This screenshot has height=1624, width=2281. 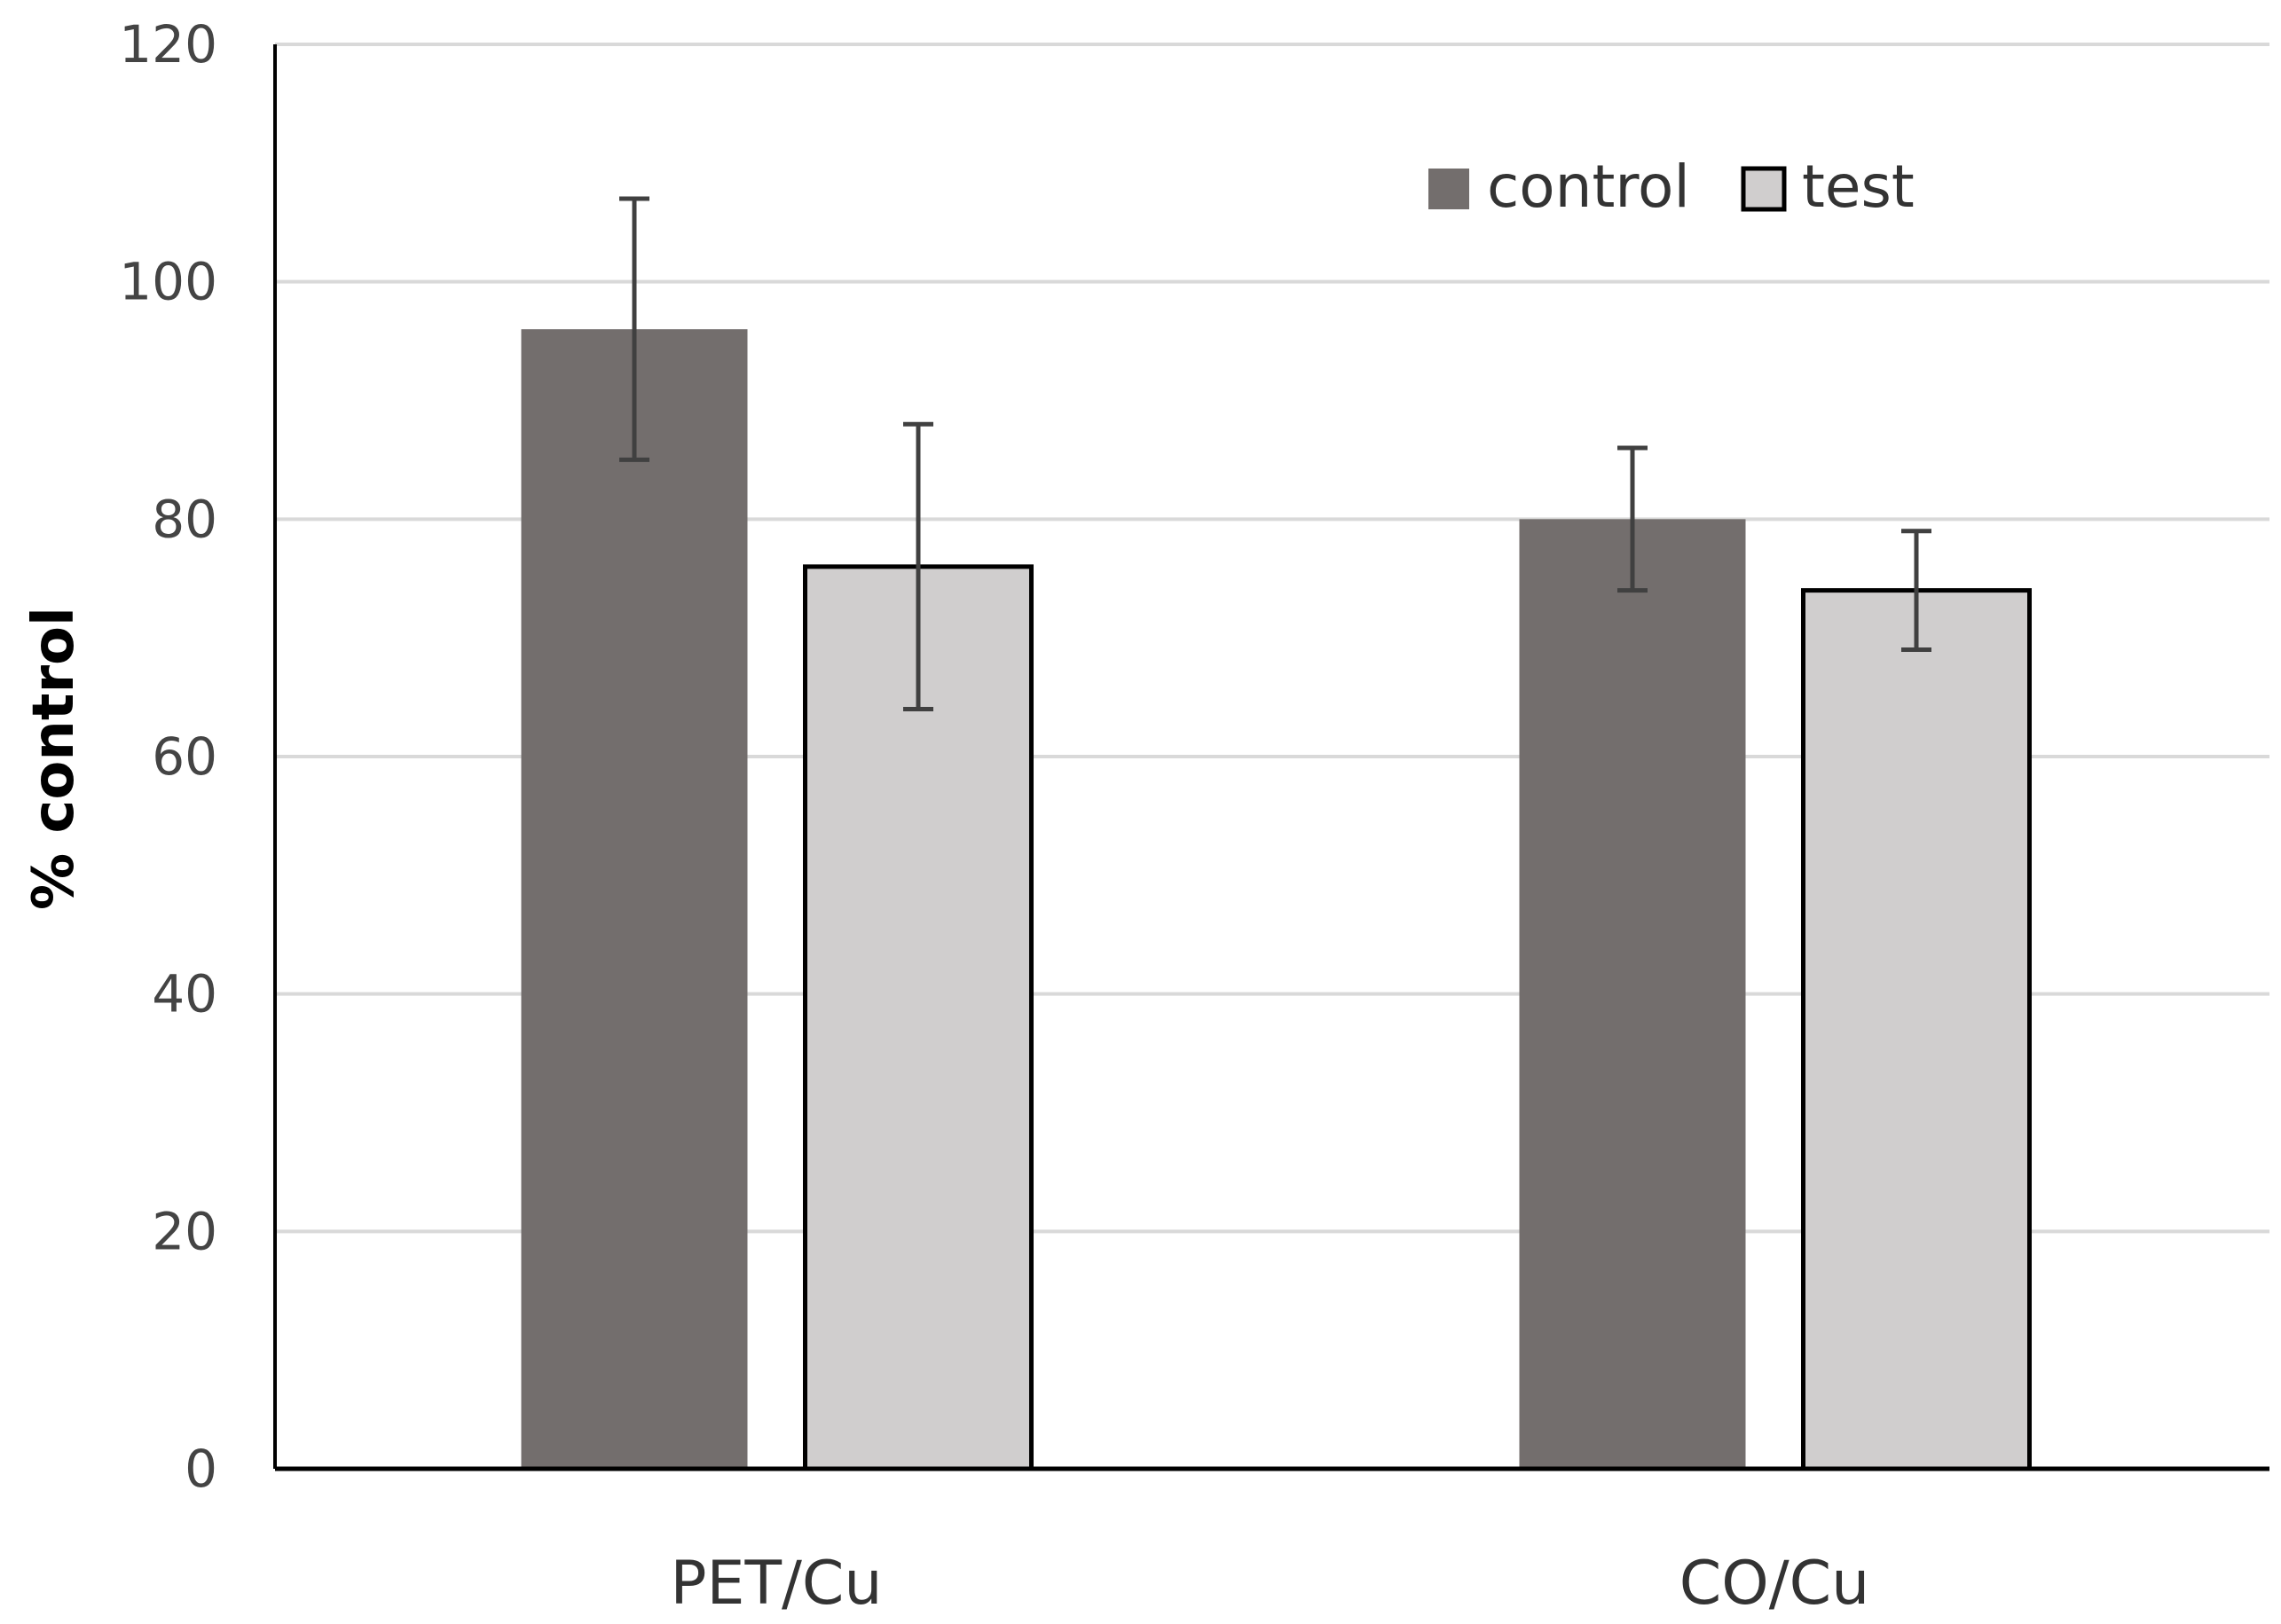 What do you see at coordinates (1774, 1584) in the screenshot?
I see `x-tick-label-1: CO/Cu` at bounding box center [1774, 1584].